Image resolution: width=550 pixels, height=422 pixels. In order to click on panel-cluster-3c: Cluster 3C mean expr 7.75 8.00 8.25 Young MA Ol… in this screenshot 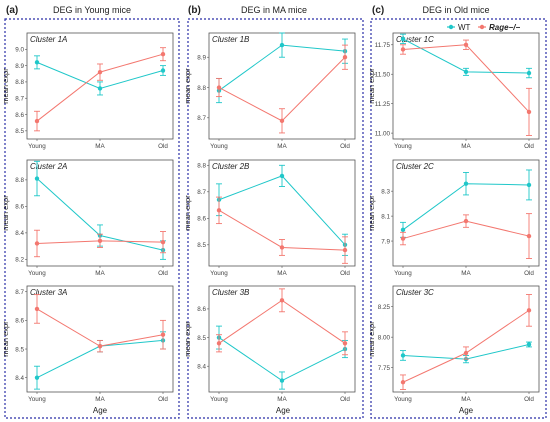, I will do `click(453, 344)`.